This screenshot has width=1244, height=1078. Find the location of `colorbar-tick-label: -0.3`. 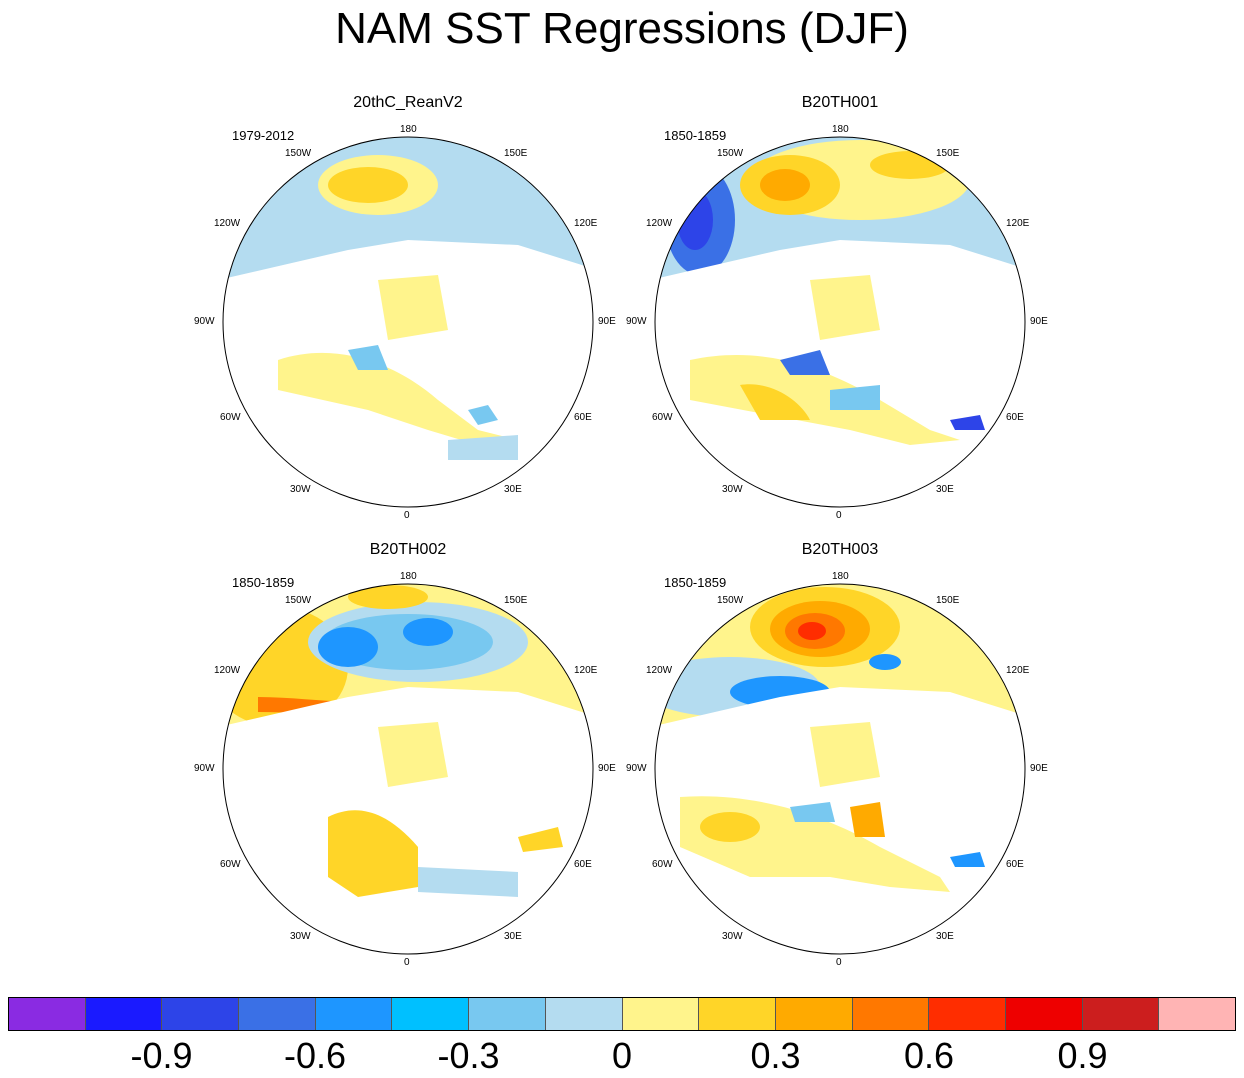

colorbar-tick-label: -0.3 is located at coordinates (468, 1055).